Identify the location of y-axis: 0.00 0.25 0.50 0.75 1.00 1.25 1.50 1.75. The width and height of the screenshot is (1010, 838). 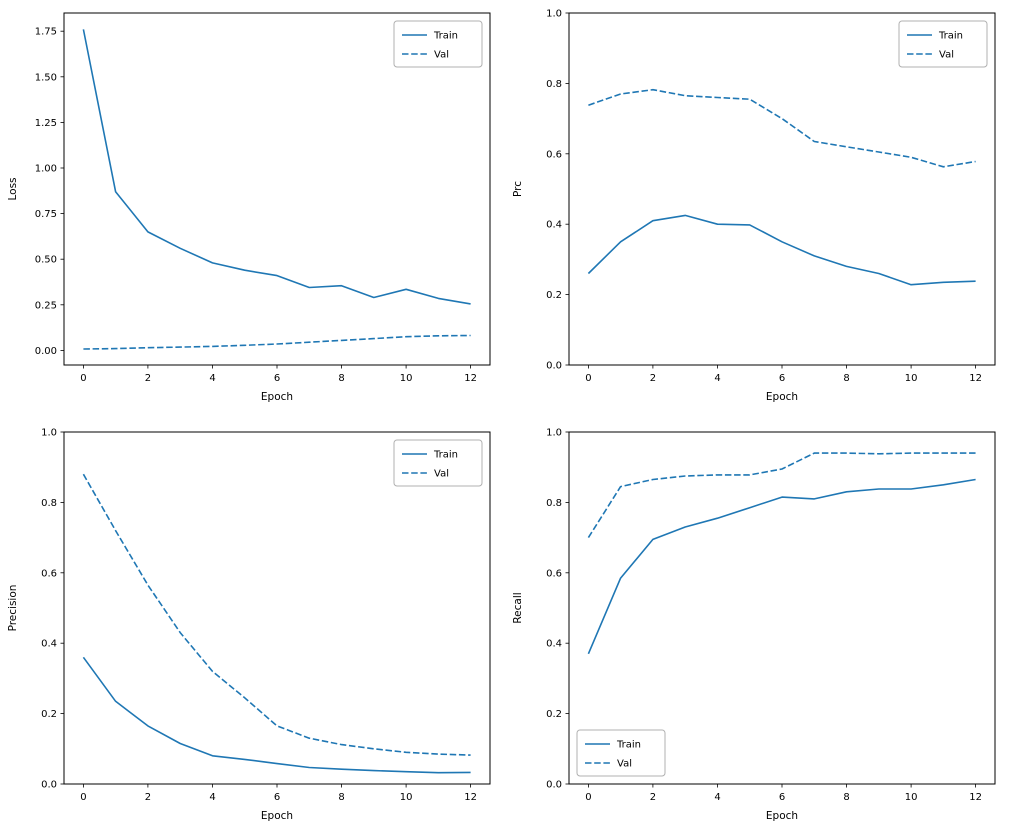
(49, 192).